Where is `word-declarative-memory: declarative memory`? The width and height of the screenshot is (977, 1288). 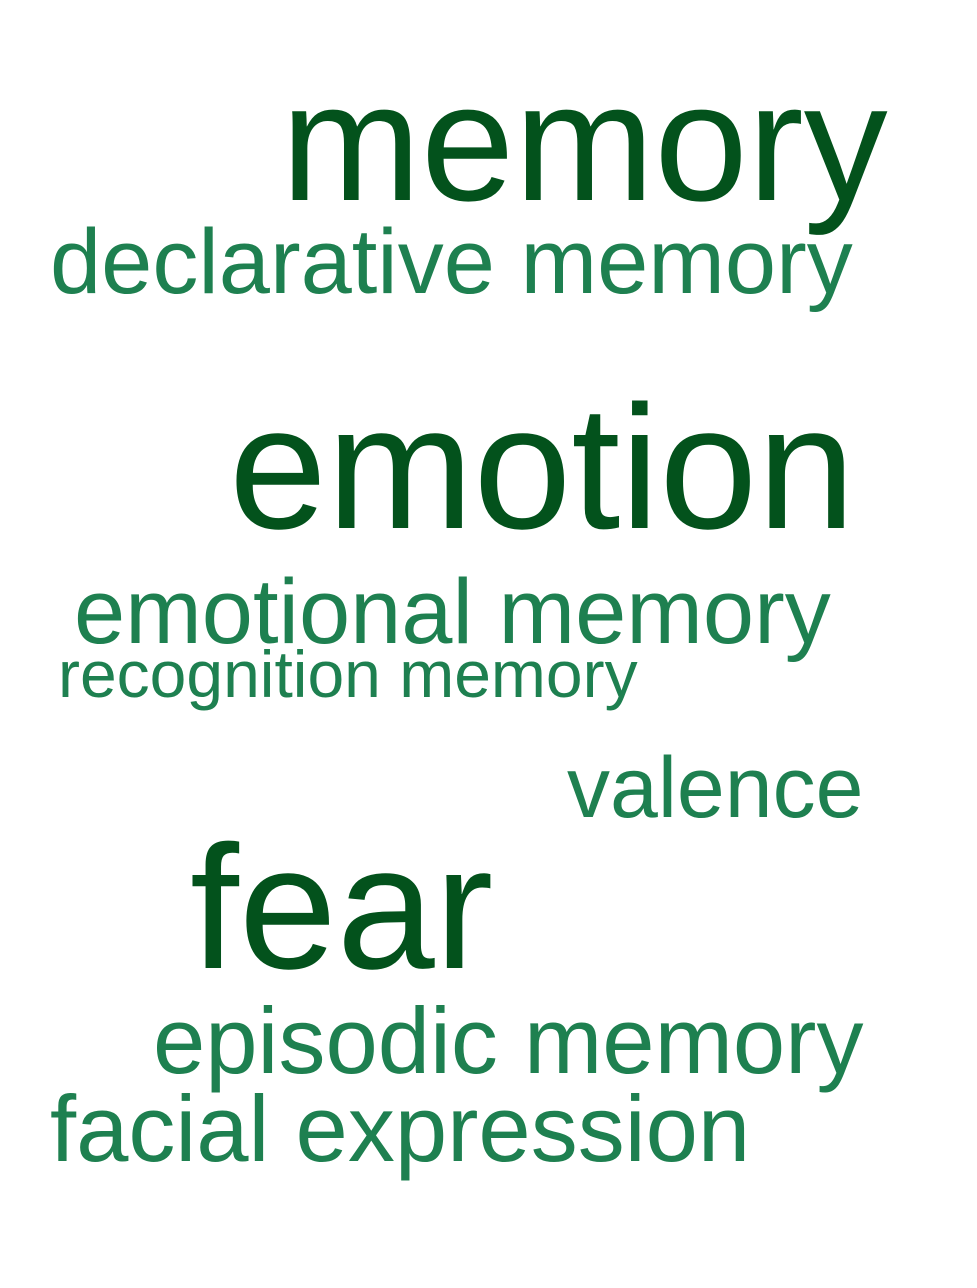 word-declarative-memory: declarative memory is located at coordinates (451, 262).